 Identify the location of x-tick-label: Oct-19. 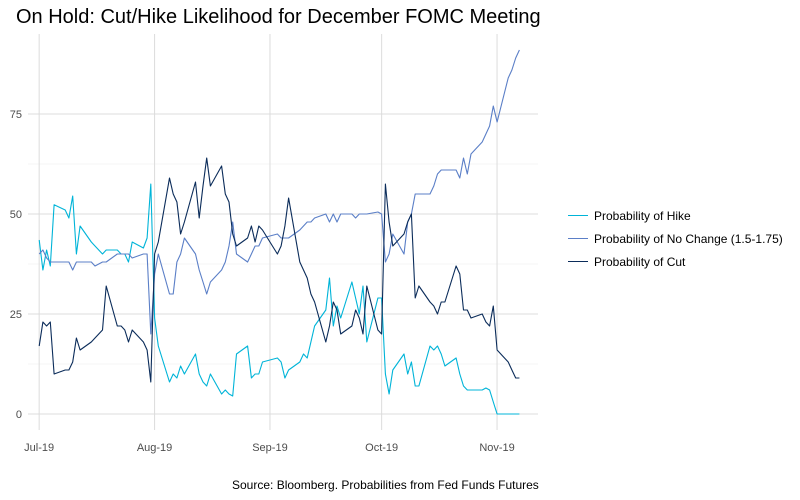
(381, 448).